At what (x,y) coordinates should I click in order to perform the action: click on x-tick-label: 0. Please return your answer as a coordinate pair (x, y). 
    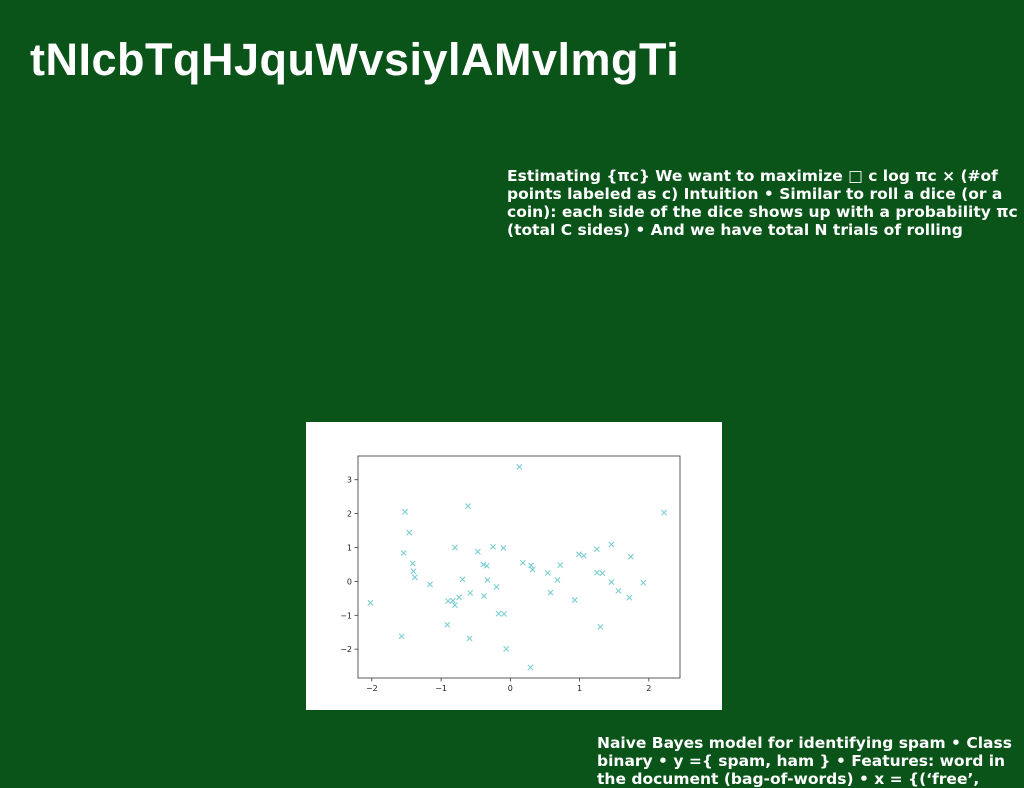
    Looking at the image, I should click on (510, 688).